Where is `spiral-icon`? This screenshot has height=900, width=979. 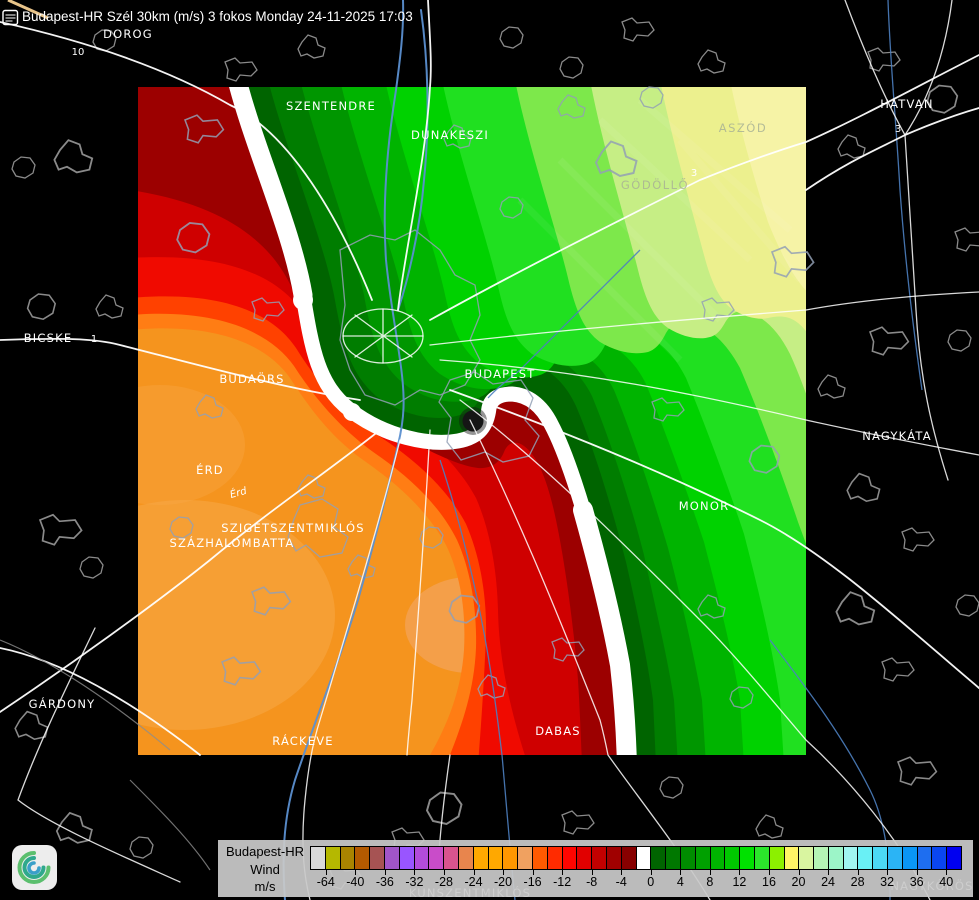
spiral-icon is located at coordinates (34, 867).